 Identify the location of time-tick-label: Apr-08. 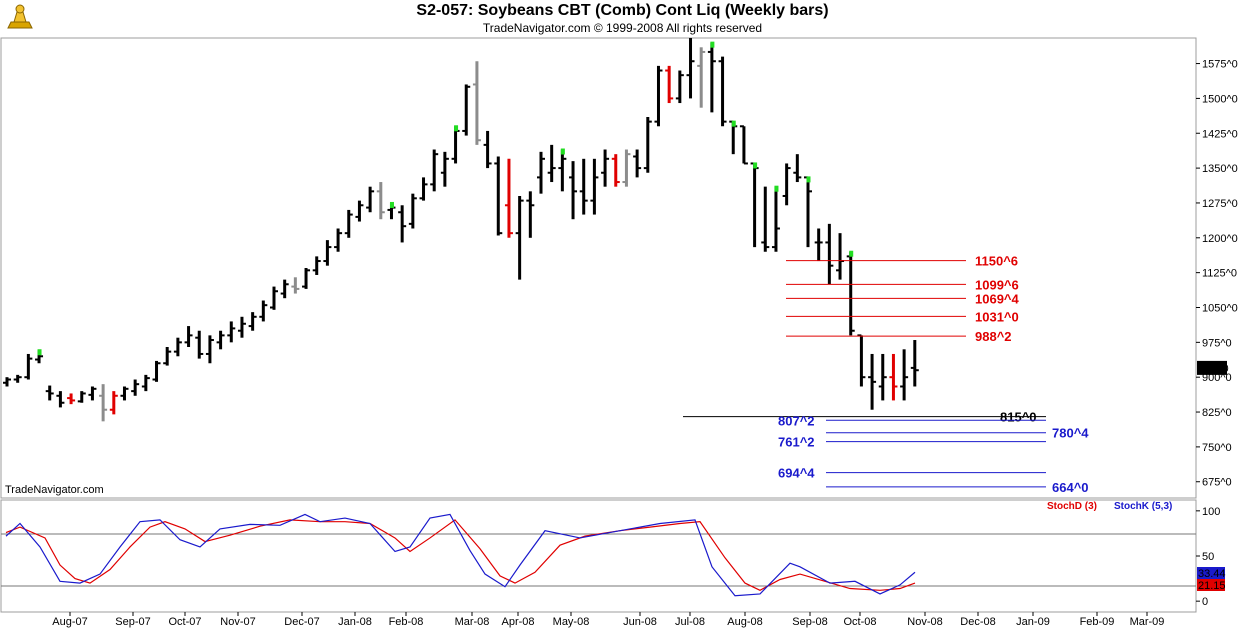
(517, 622).